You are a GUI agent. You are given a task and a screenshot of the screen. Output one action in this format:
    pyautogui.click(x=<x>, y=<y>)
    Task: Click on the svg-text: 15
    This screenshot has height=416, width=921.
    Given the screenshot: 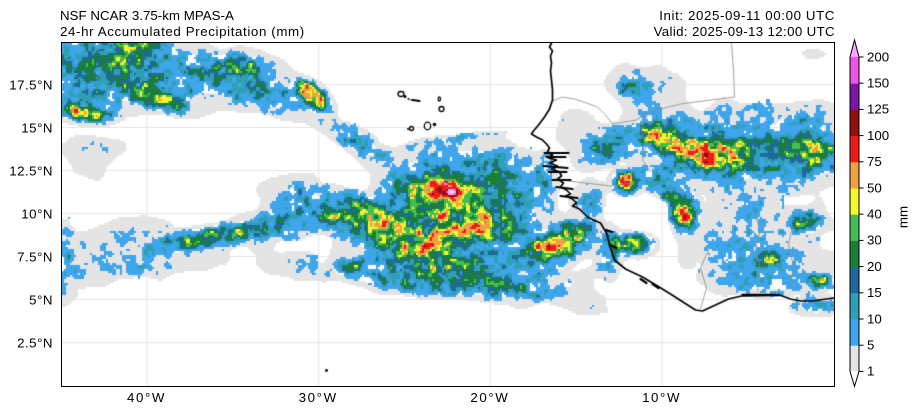 What is the action you would take?
    pyautogui.click(x=874, y=292)
    